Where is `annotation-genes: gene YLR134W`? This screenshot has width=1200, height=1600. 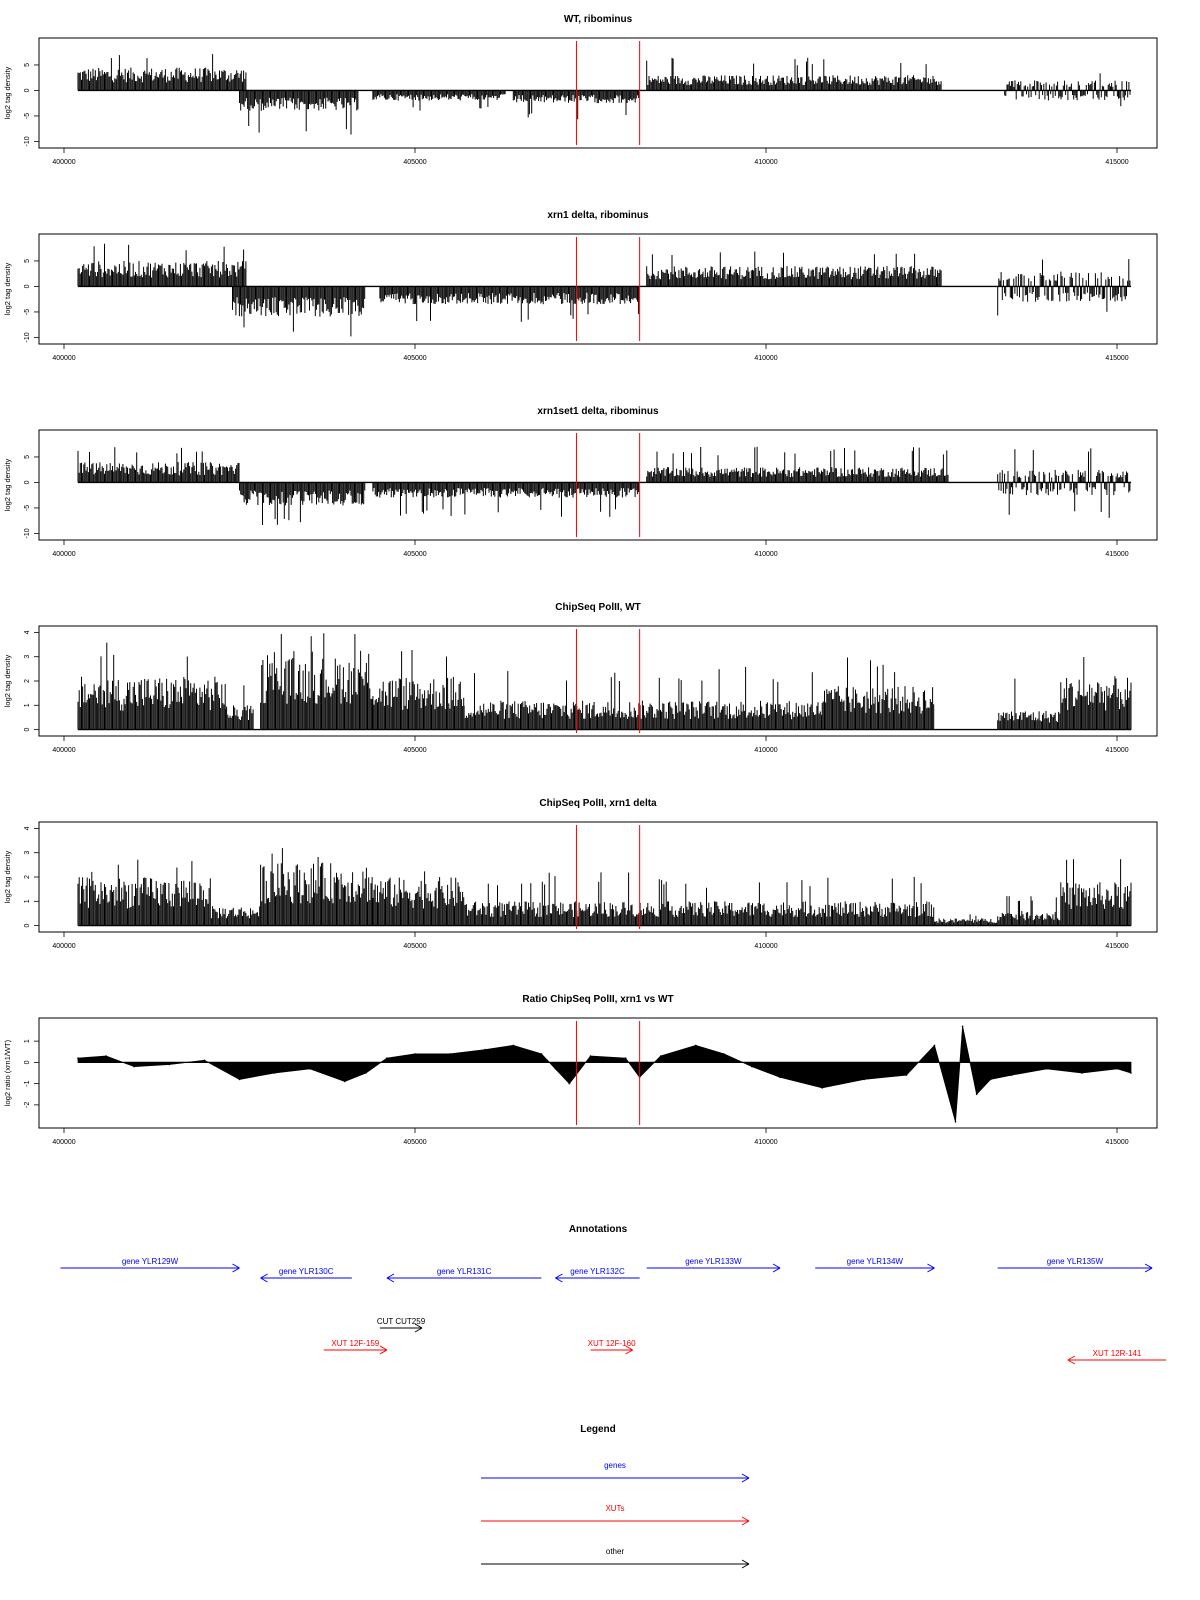 annotation-genes: gene YLR134W is located at coordinates (875, 1265).